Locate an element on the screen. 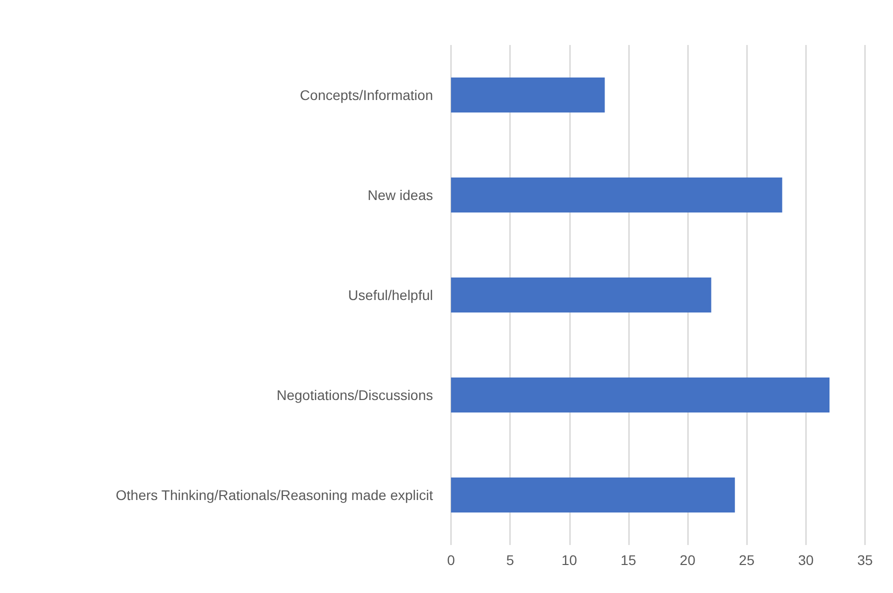  x-tick-label: 10 is located at coordinates (569, 560).